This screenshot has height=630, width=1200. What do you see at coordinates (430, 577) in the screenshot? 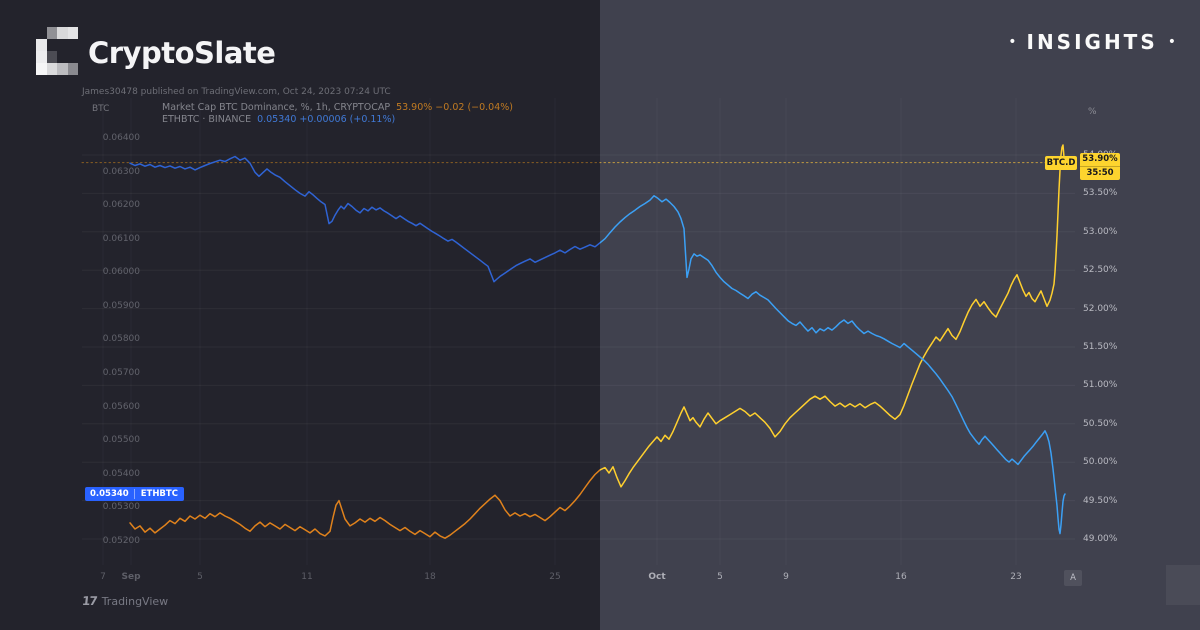
I see `time-axis-tick: 18` at bounding box center [430, 577].